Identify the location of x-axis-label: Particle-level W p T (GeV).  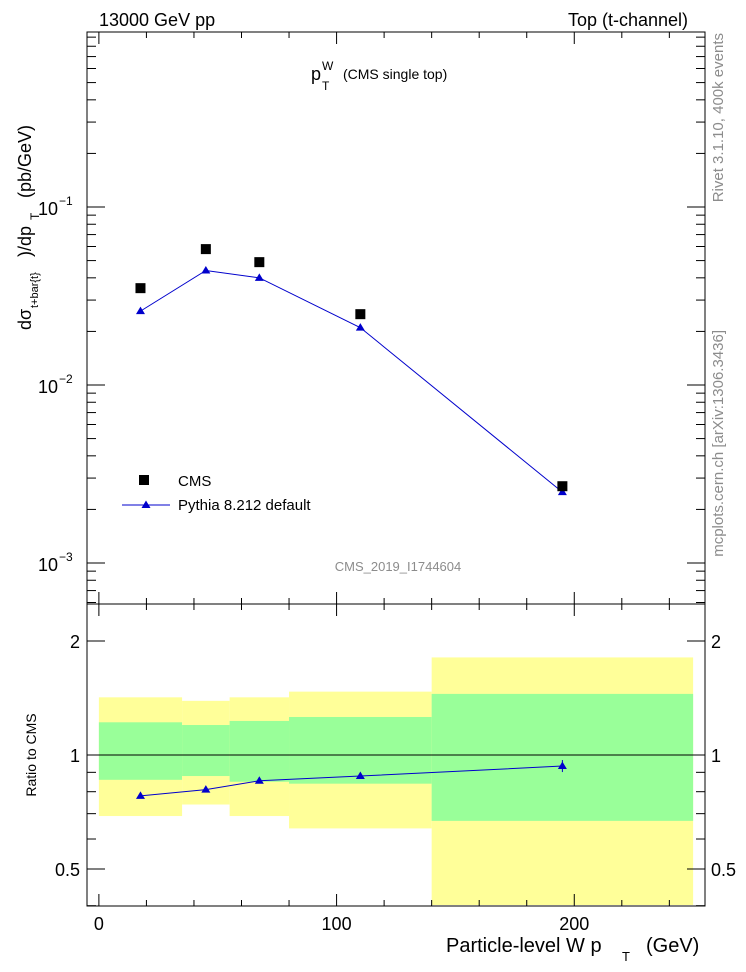
(572, 949).